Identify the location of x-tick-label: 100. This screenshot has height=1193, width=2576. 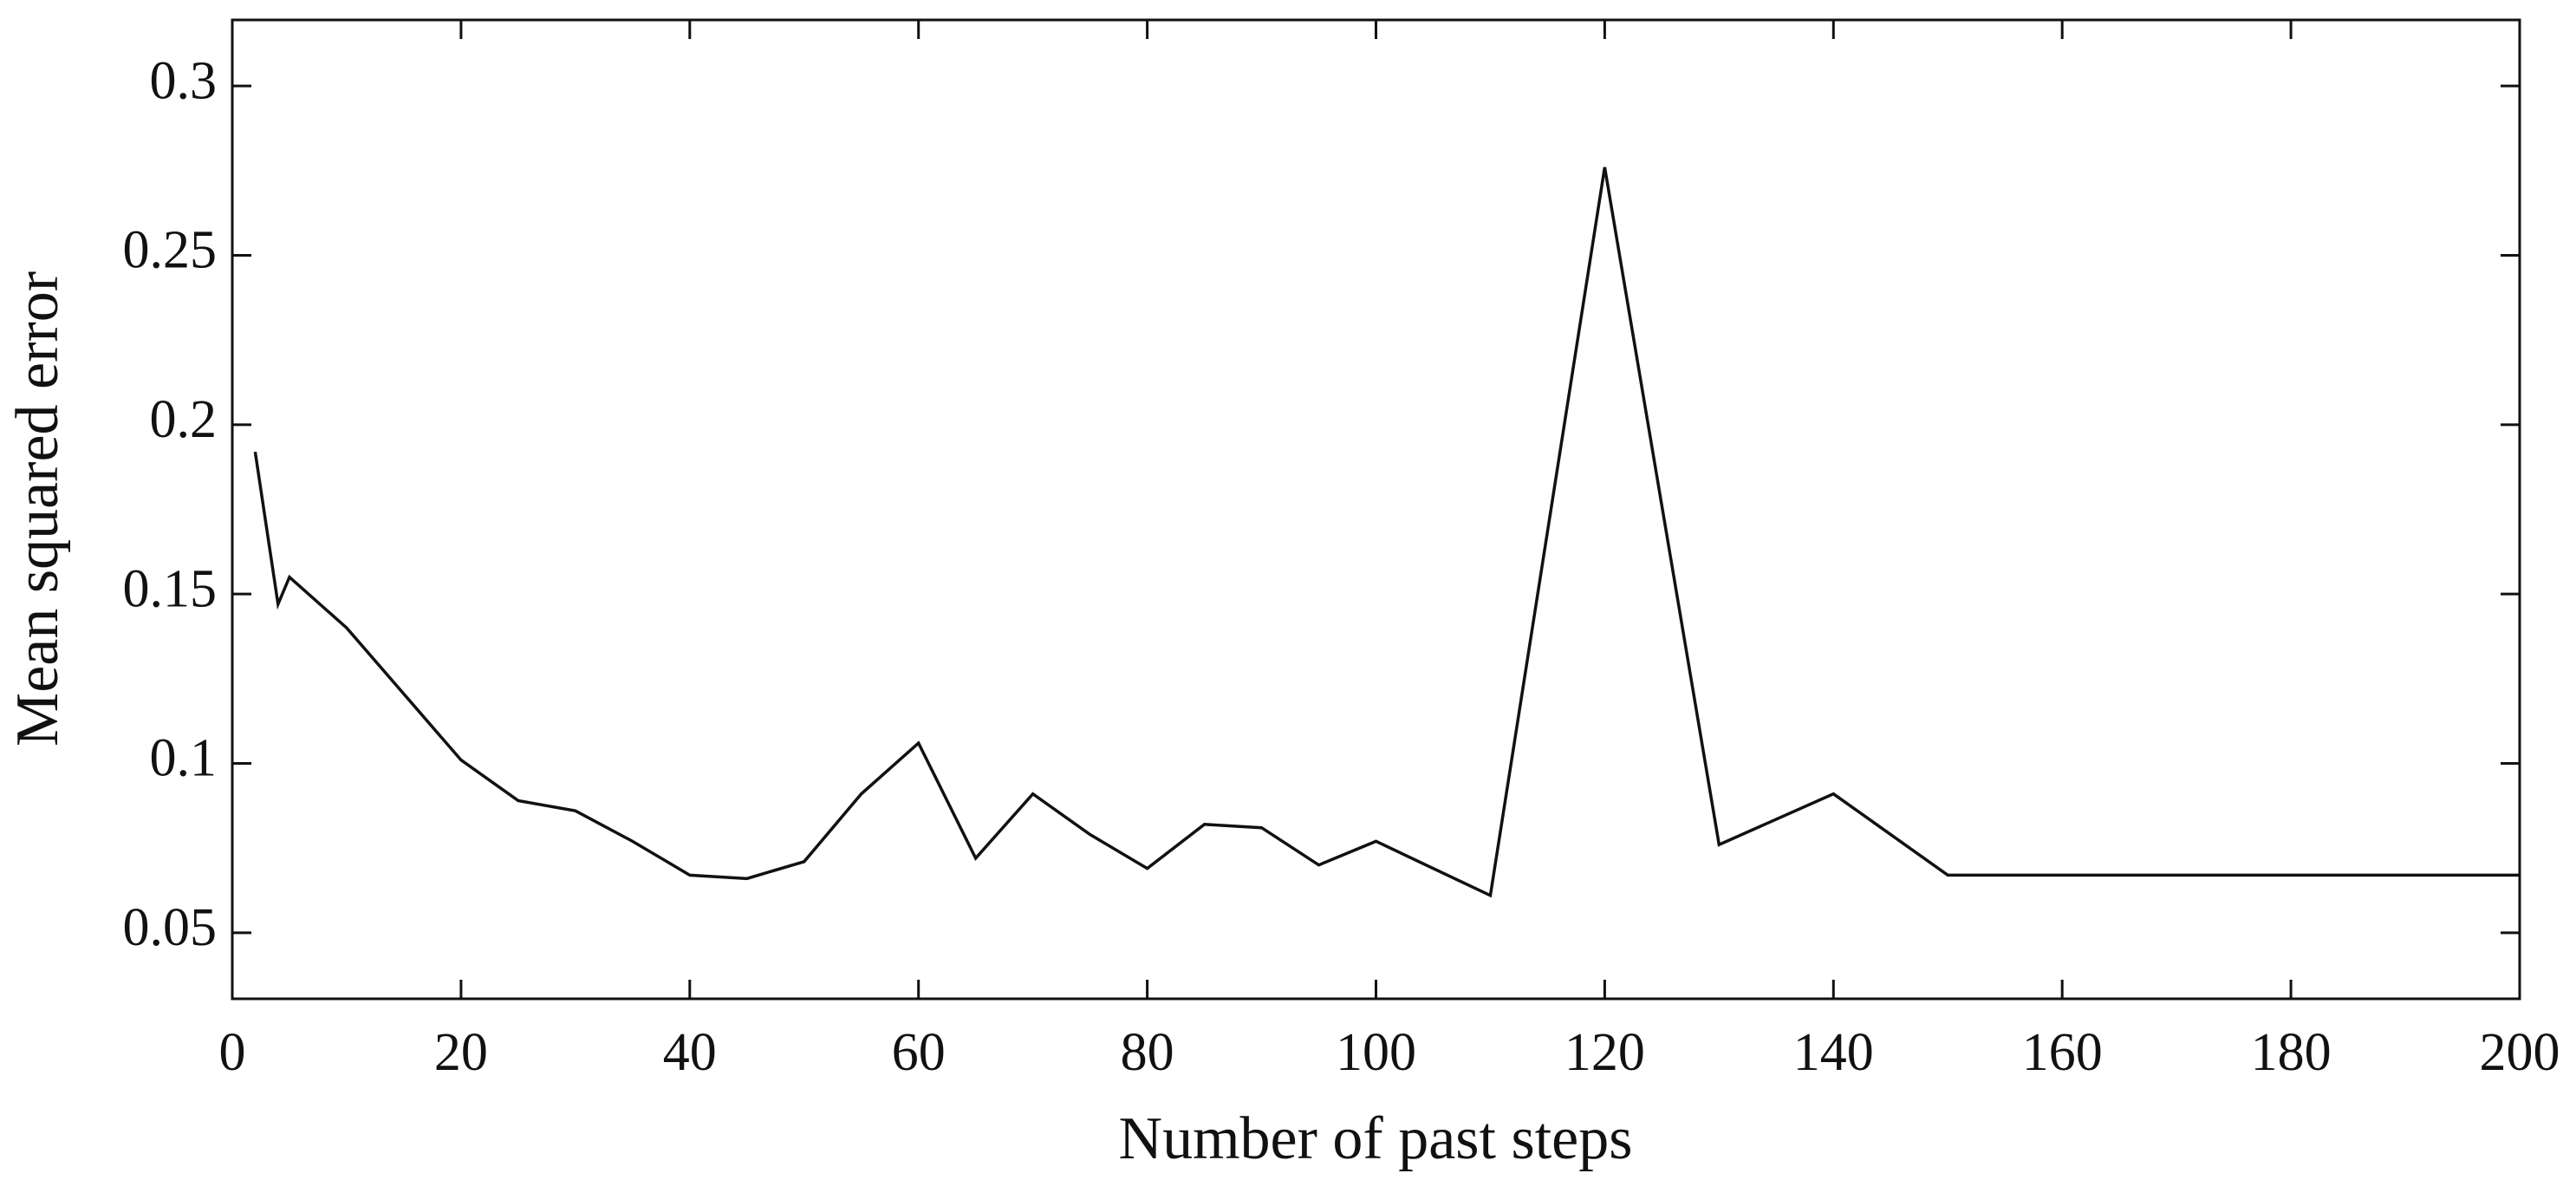
(1376, 1052).